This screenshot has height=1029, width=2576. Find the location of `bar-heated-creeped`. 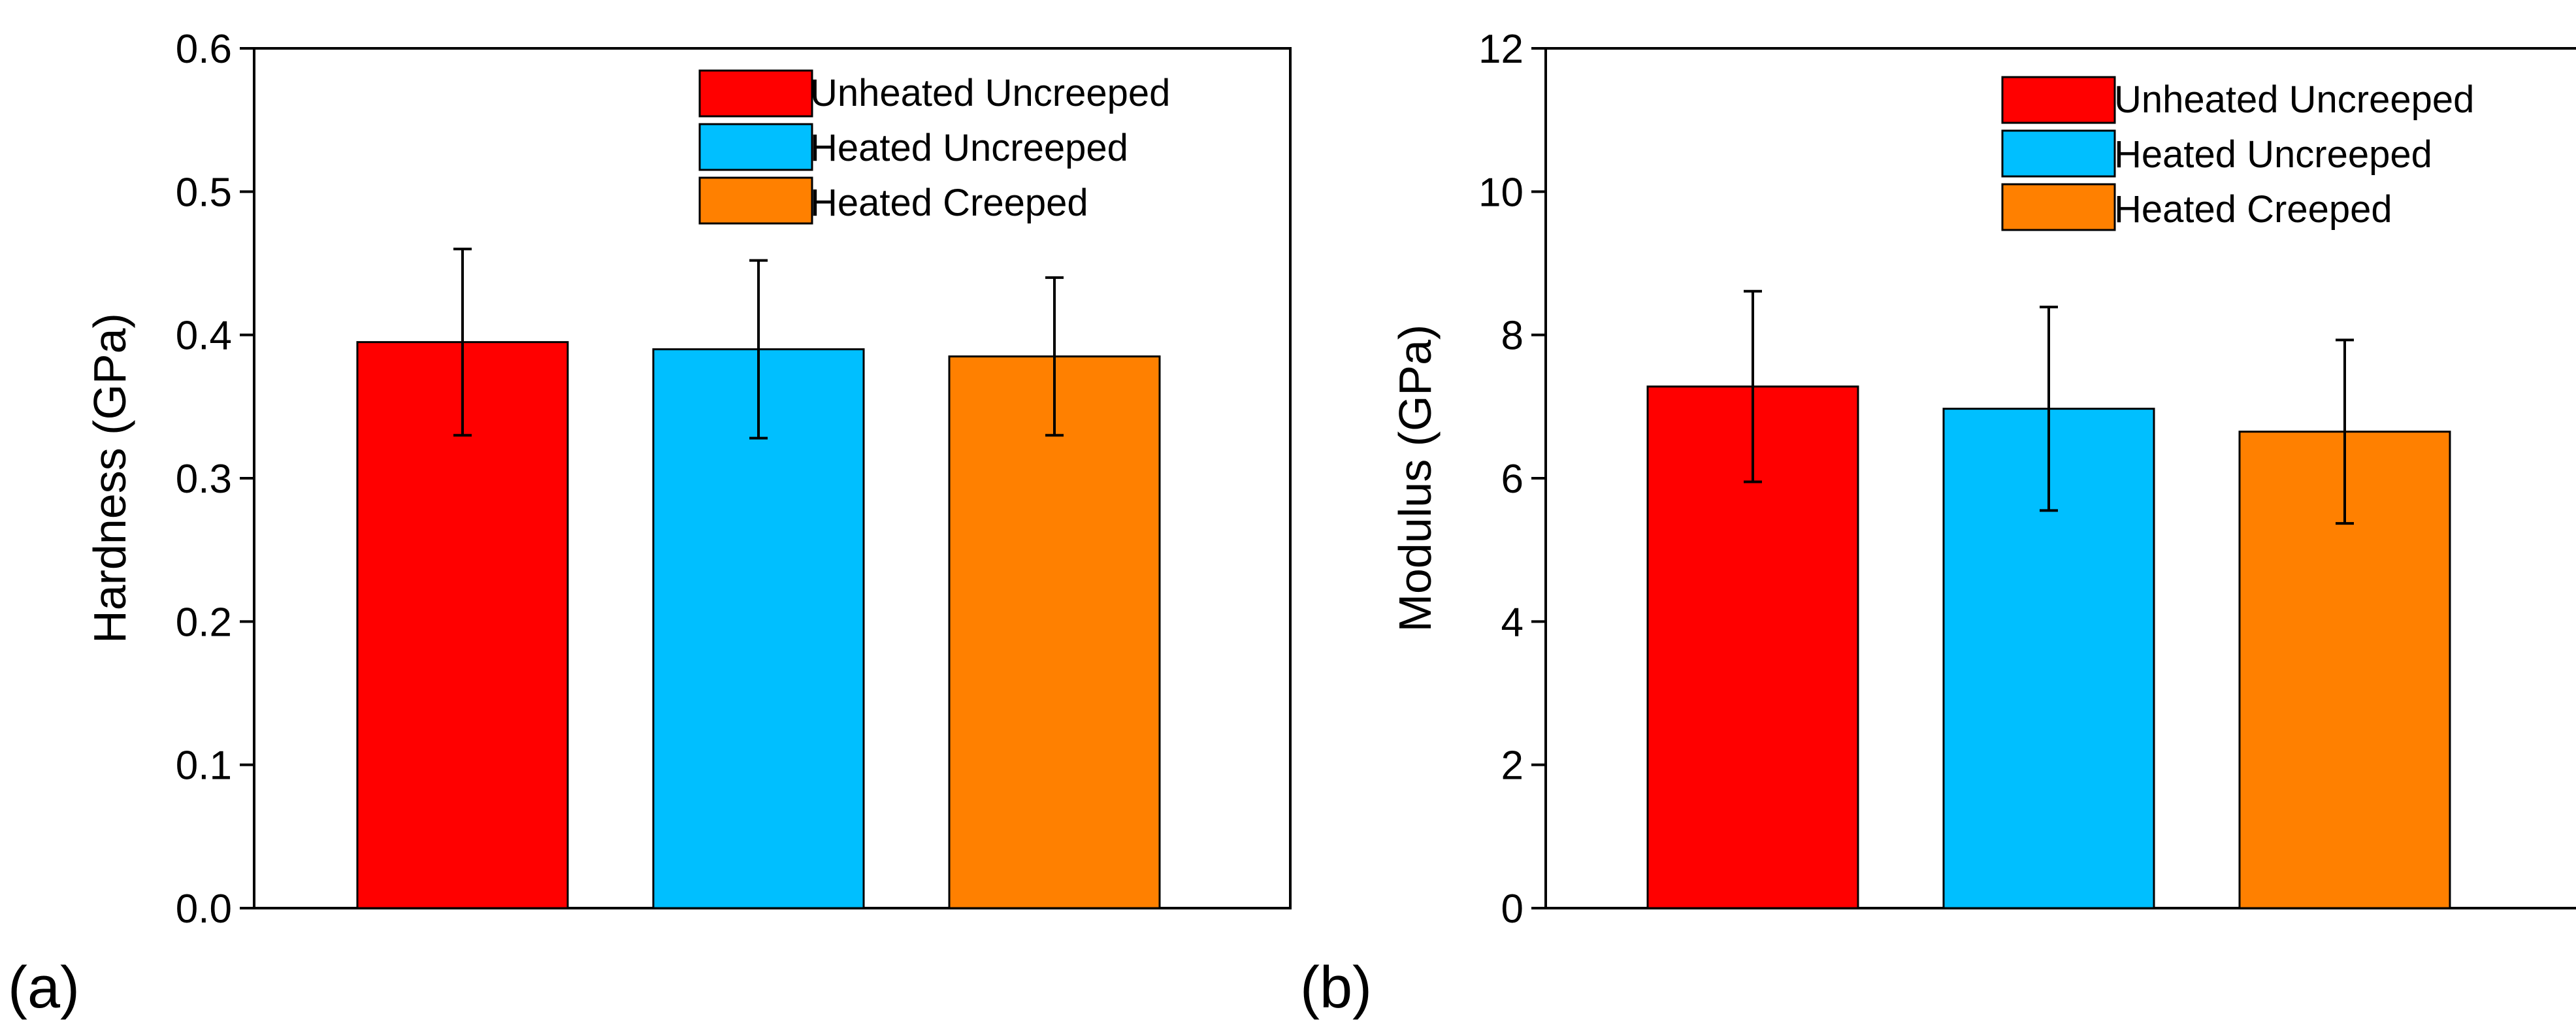

bar-heated-creeped is located at coordinates (1054, 632).